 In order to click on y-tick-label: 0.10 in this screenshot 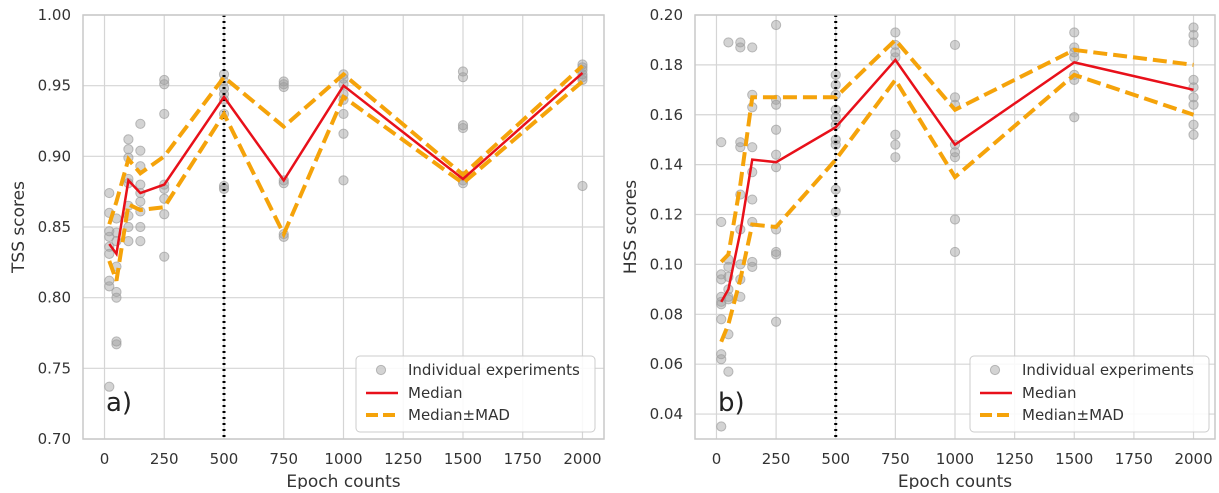, I will do `click(666, 264)`.